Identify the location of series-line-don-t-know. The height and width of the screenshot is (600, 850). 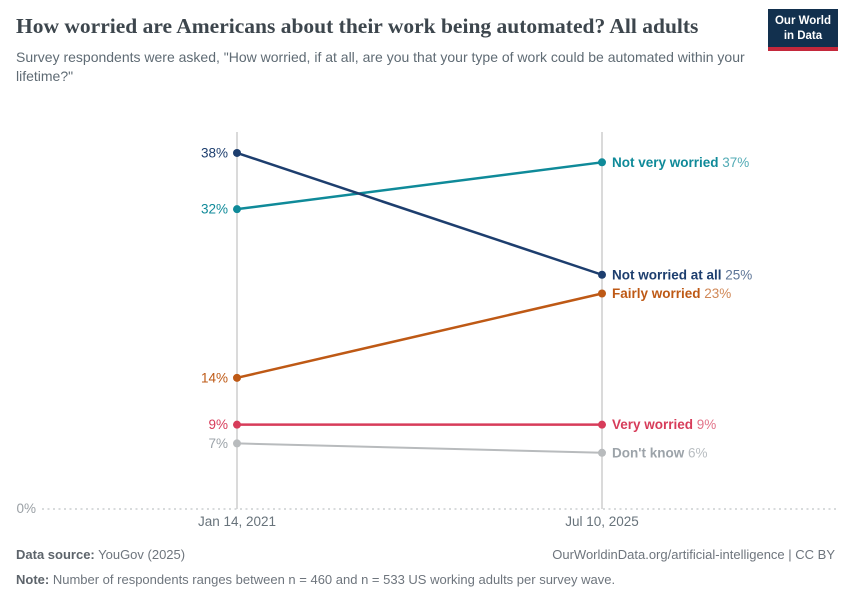
(419, 448).